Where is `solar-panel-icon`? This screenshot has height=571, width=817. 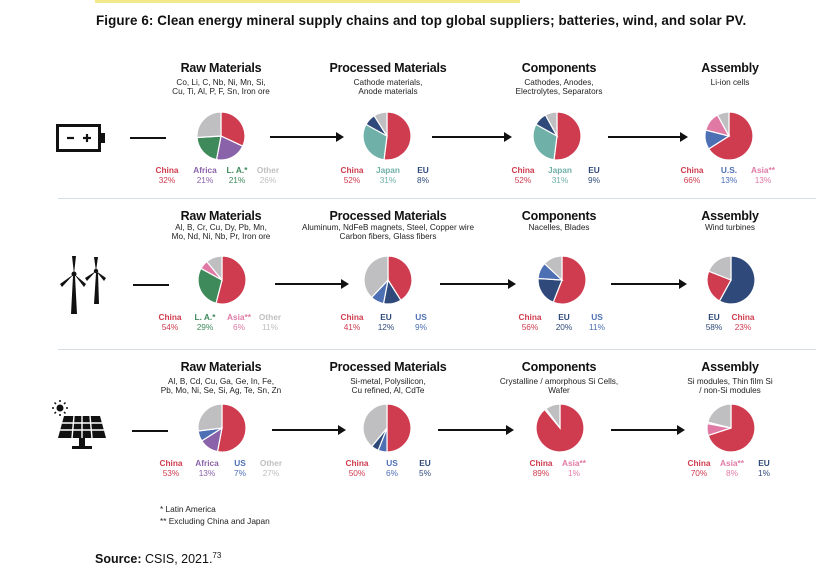
solar-panel-icon is located at coordinates (79, 424).